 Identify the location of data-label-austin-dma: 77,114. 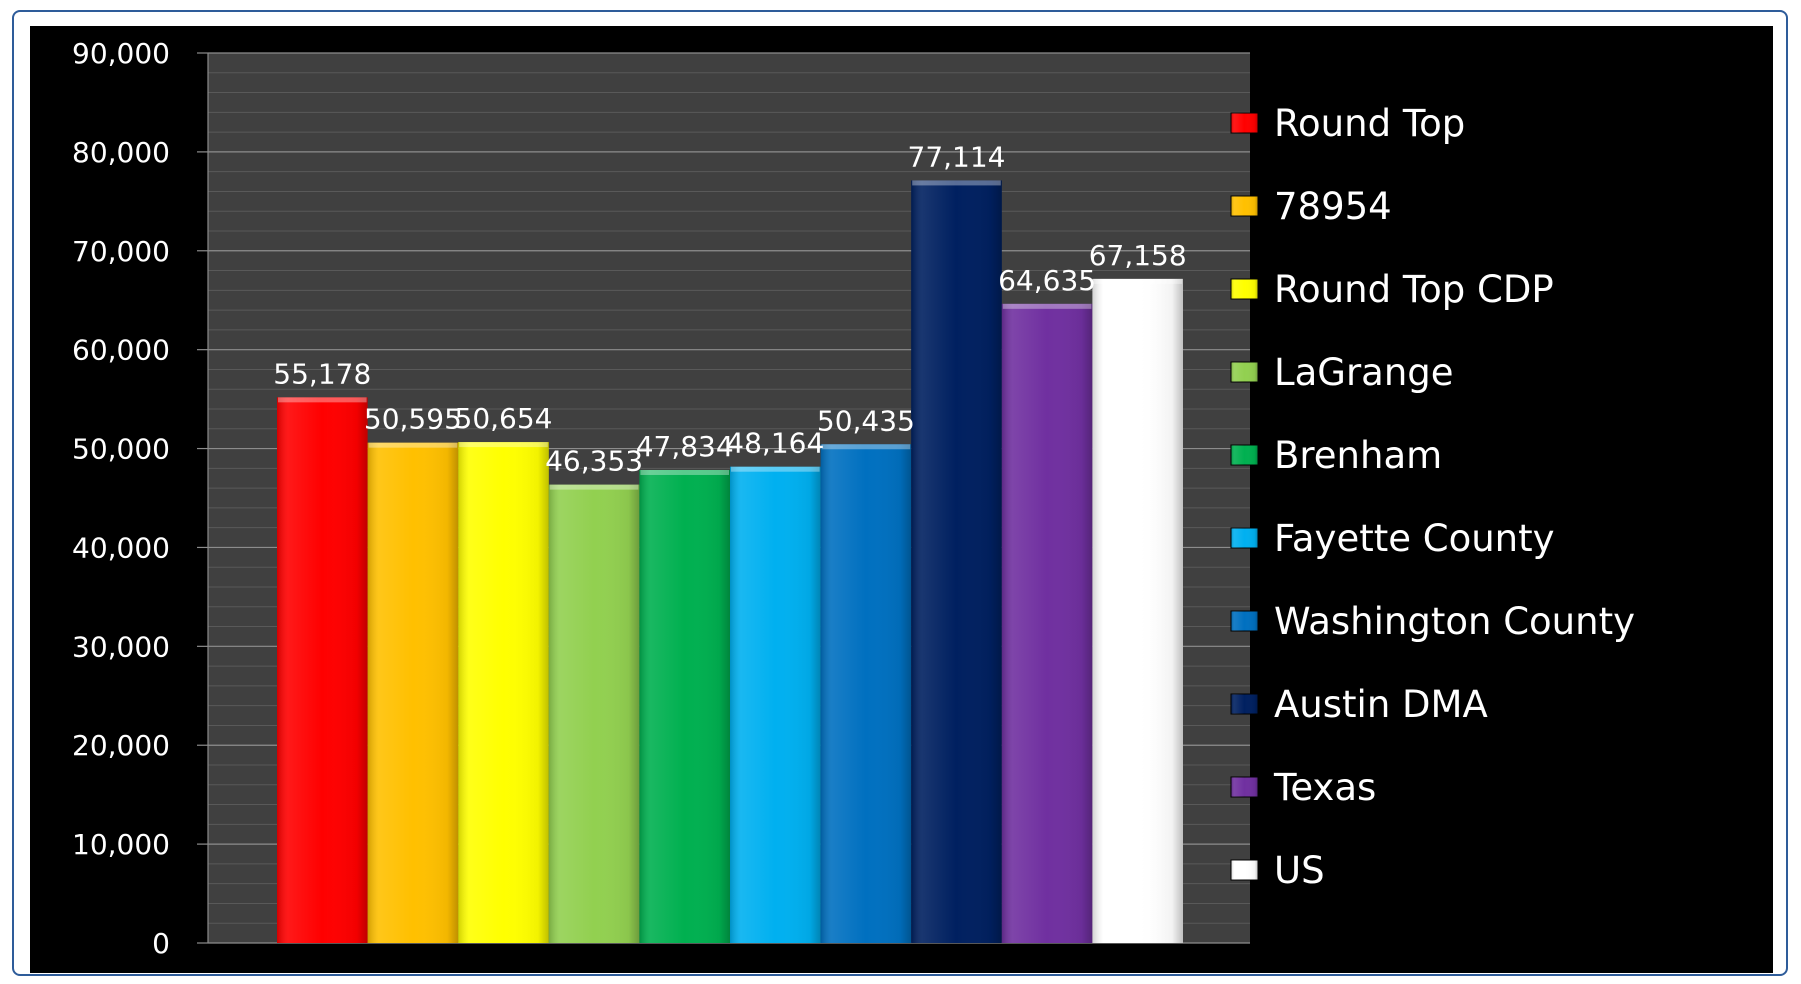
(957, 156).